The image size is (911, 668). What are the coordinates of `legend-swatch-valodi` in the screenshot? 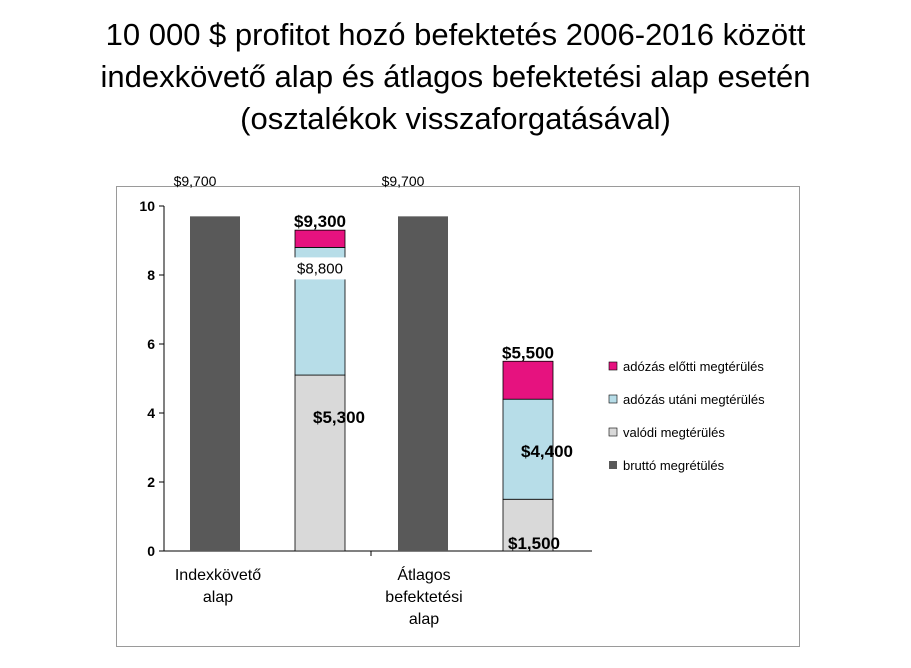 It's located at (613, 432).